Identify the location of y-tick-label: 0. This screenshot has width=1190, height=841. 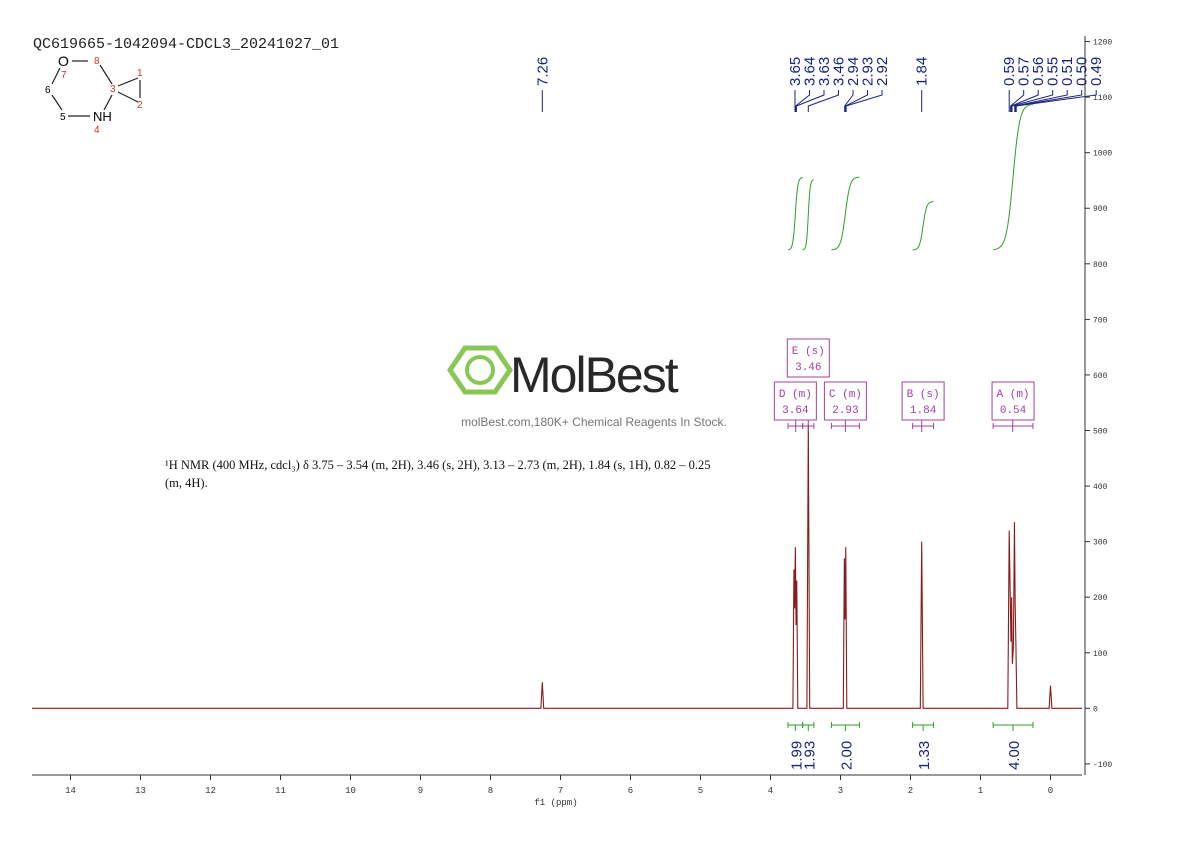
(1095, 709).